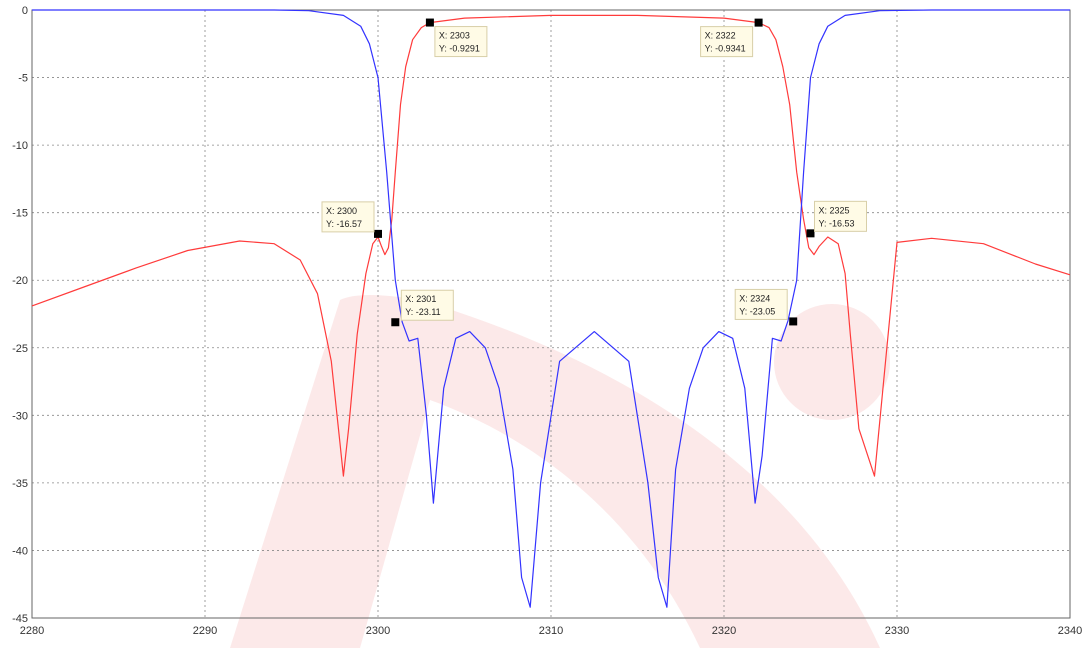  I want to click on watermark-dot, so click(832, 362).